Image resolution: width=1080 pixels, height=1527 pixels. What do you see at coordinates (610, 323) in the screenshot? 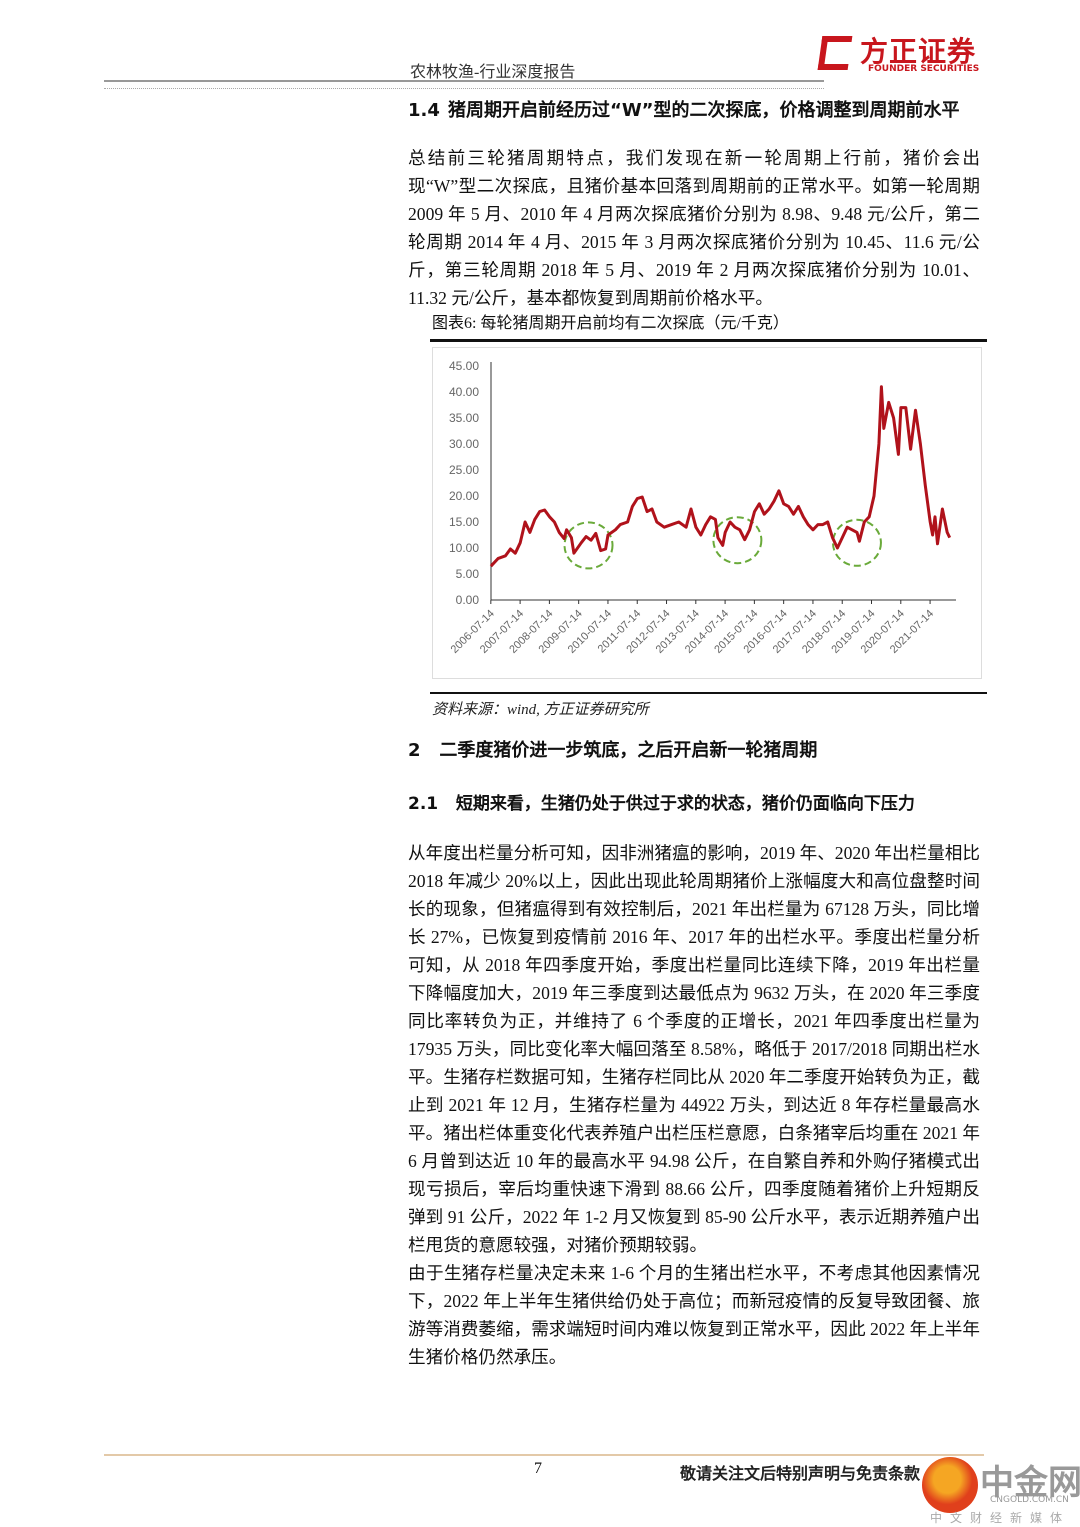
I see `figure-title: 图表6: 每轮猪周期开启前均有二次探底（元/千克）` at bounding box center [610, 323].